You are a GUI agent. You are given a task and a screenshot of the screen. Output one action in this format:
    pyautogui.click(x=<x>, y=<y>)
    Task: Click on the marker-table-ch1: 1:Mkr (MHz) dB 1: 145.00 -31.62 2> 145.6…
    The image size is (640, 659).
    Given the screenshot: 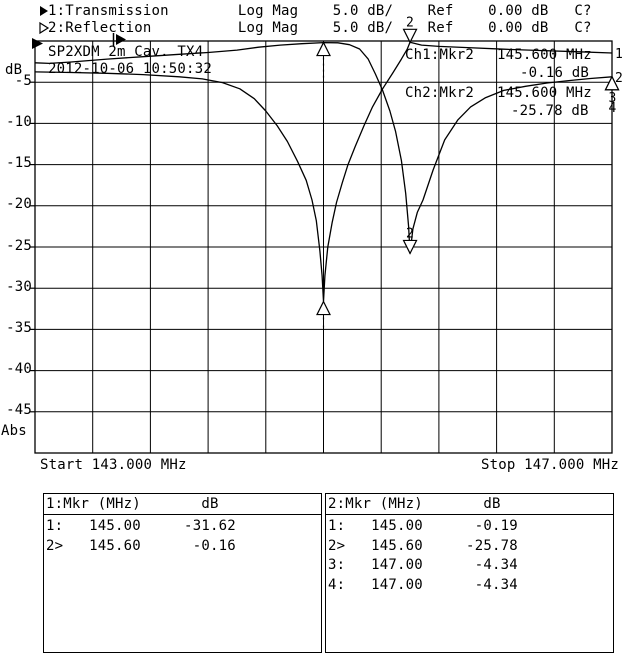 What is the action you would take?
    pyautogui.click(x=182, y=573)
    